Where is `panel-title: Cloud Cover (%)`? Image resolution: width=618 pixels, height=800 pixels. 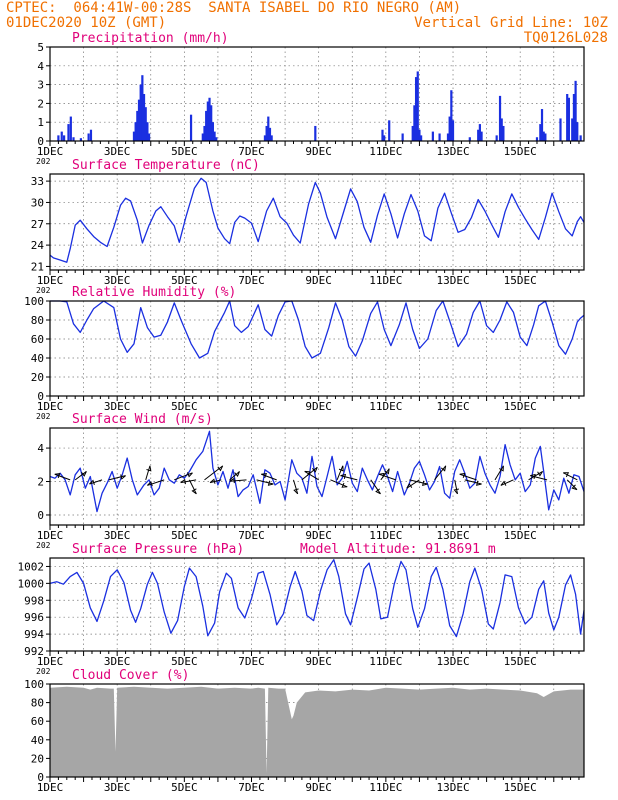
panel-title: Cloud Cover (%) is located at coordinates (130, 675).